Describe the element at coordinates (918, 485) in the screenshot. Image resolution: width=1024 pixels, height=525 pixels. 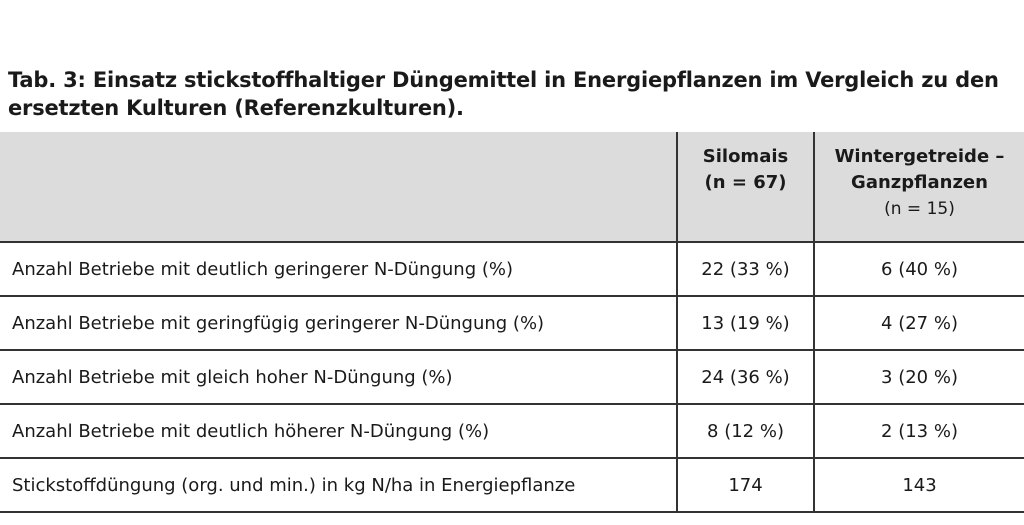
I see `cell-wintergetreide: 143` at that location.